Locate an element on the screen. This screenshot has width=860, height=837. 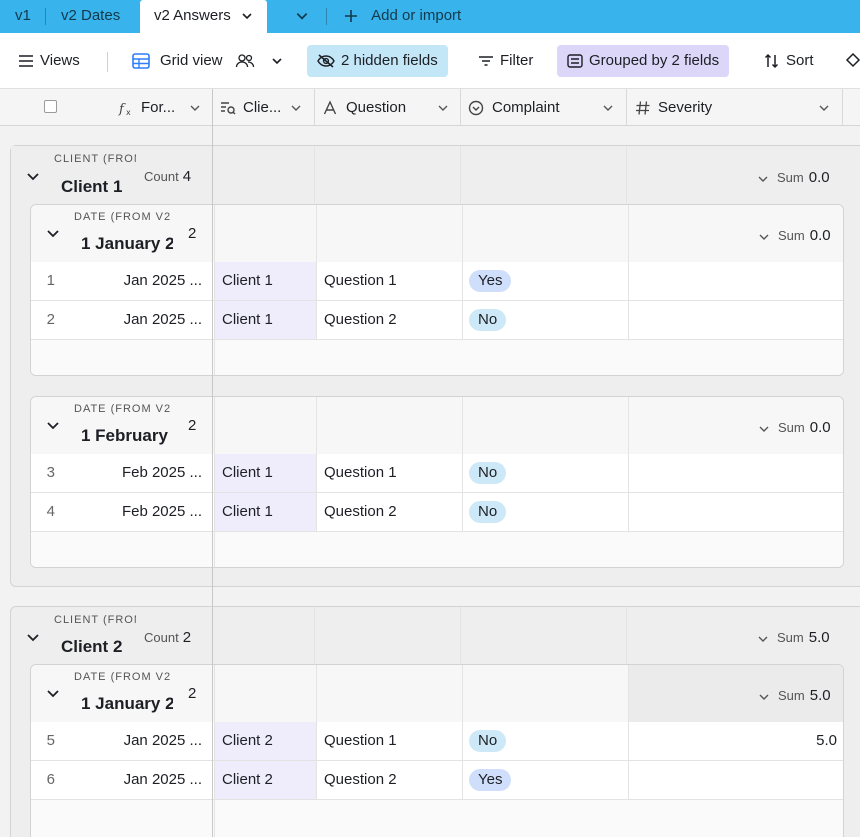
header-complaint-column: Complaint is located at coordinates (544, 107).